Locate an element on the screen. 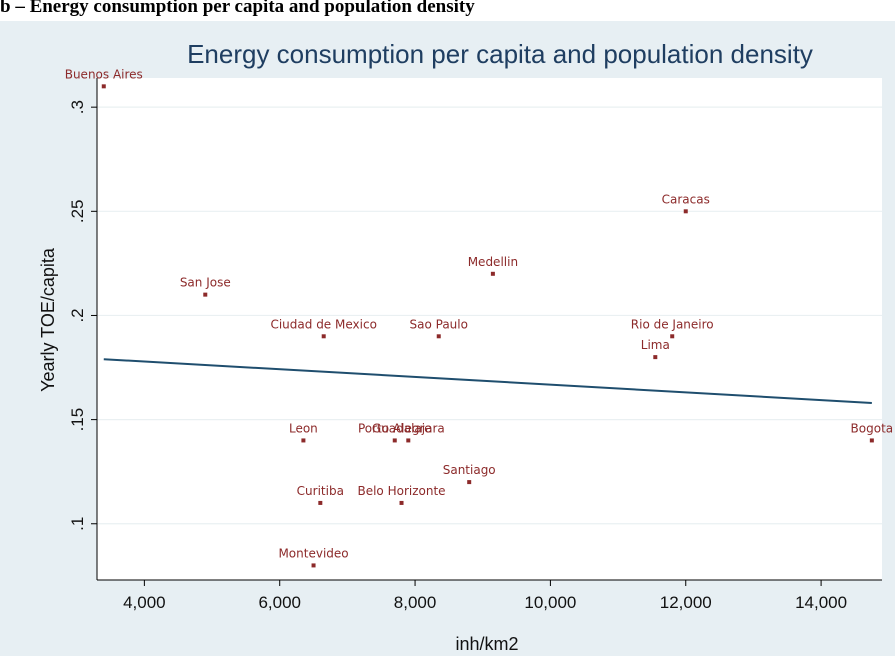 The height and width of the screenshot is (656, 895). data-point-label: Lima is located at coordinates (655, 345).